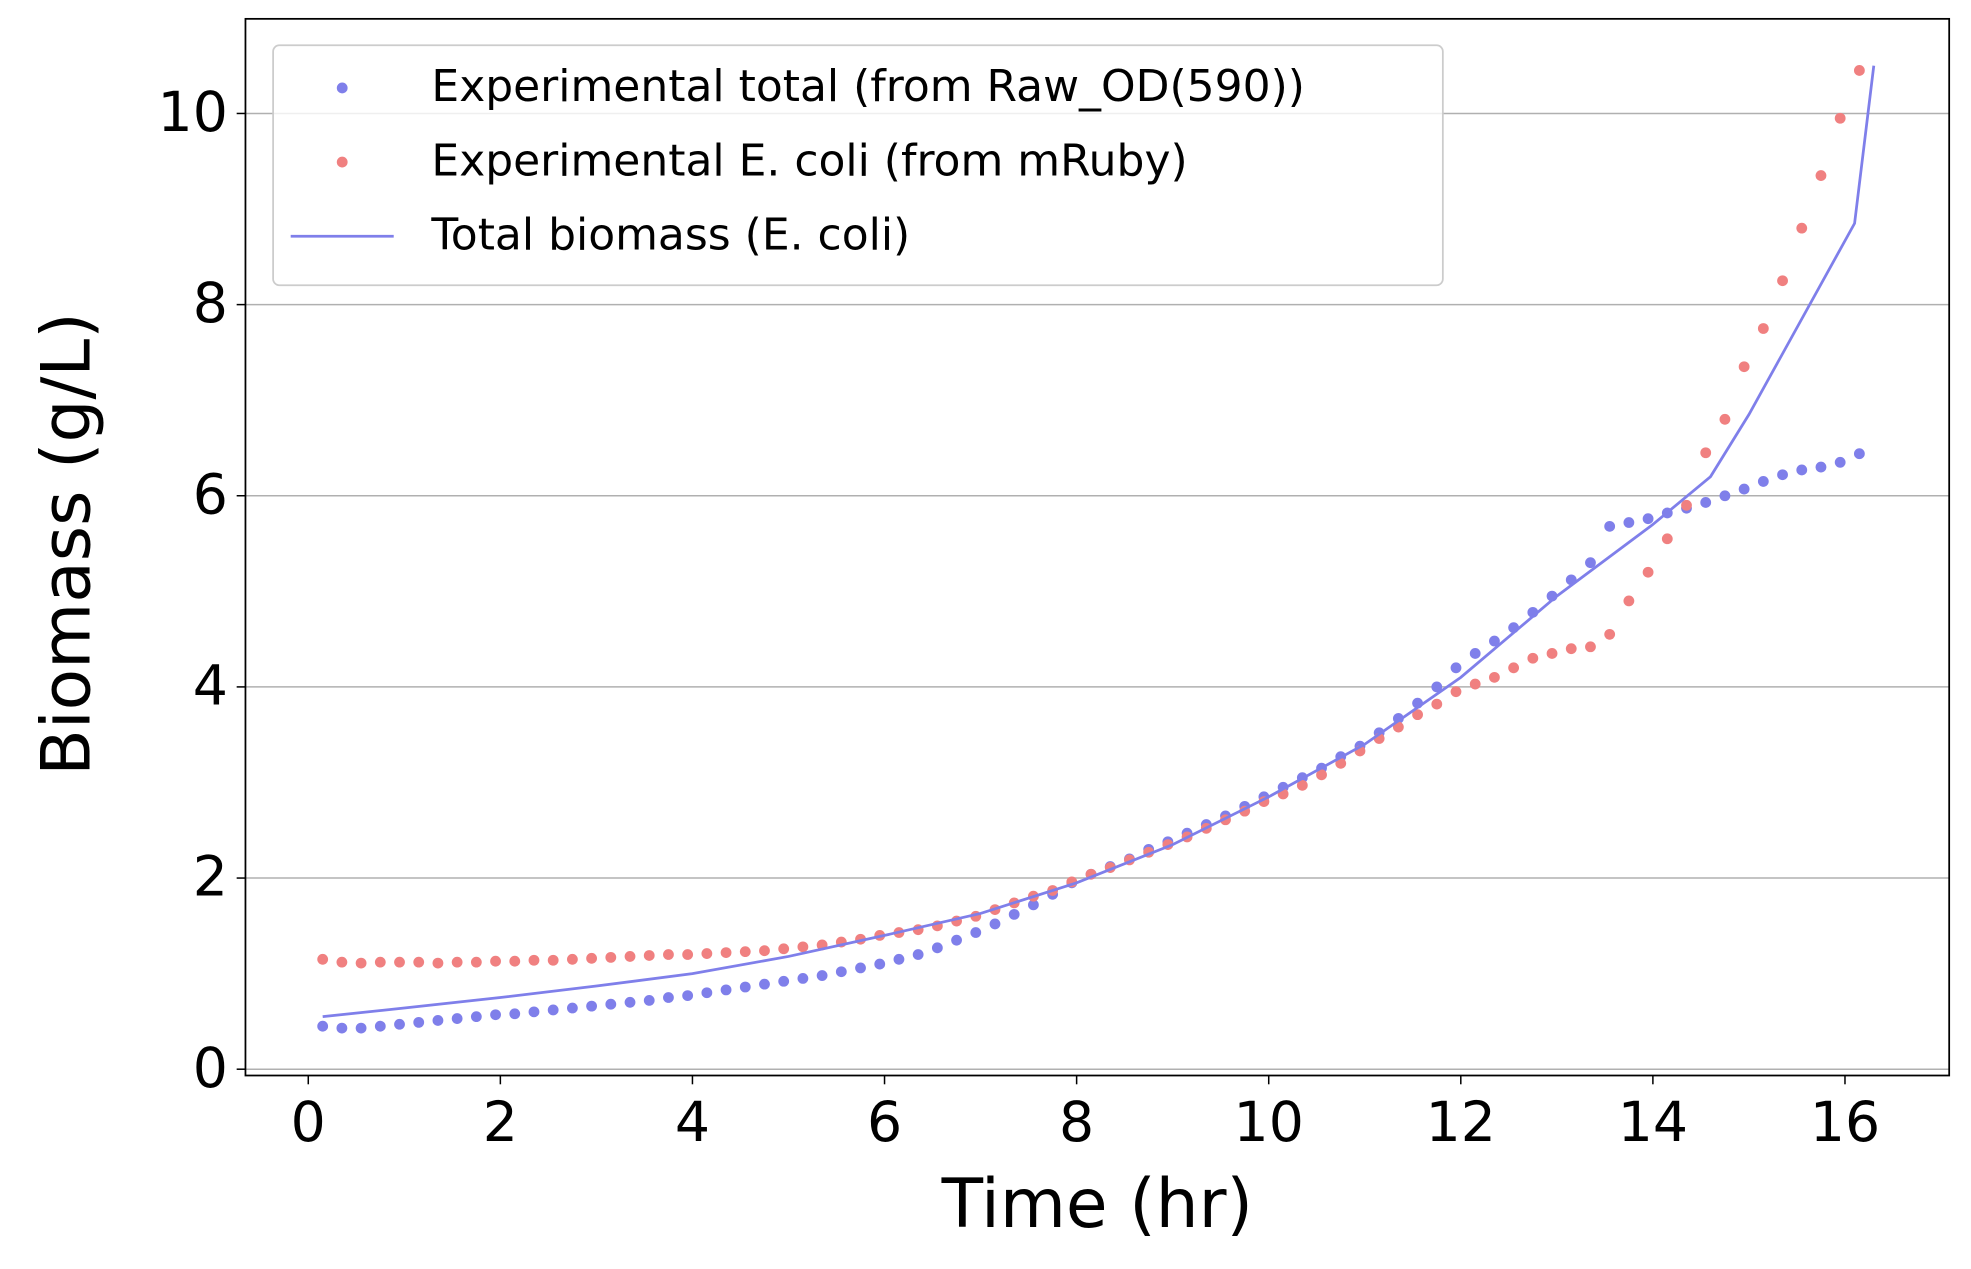 This screenshot has height=1269, width=1971. Describe the element at coordinates (670, 234) in the screenshot. I see `legend-label: Total biomass (E. coli)` at that location.